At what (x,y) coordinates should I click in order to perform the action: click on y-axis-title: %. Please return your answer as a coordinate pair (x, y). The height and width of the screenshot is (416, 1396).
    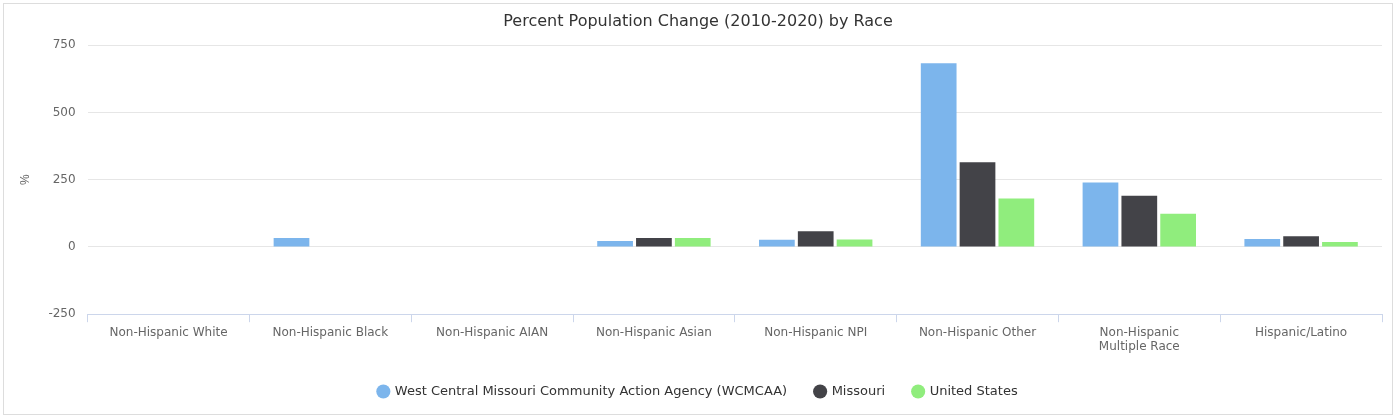
    Looking at the image, I should click on (24, 180).